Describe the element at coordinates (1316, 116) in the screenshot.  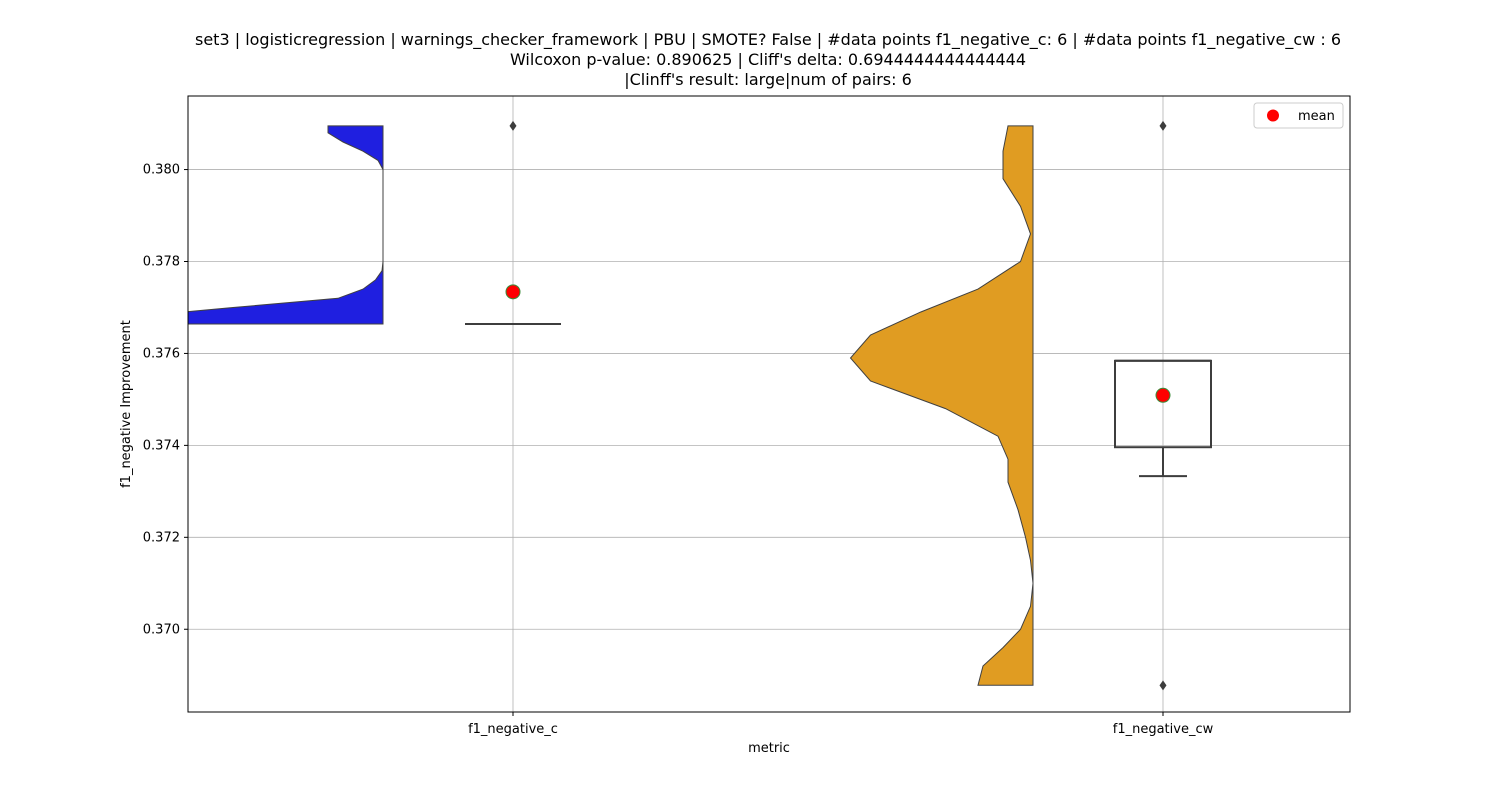
I see `legend-label-mean: mean` at that location.